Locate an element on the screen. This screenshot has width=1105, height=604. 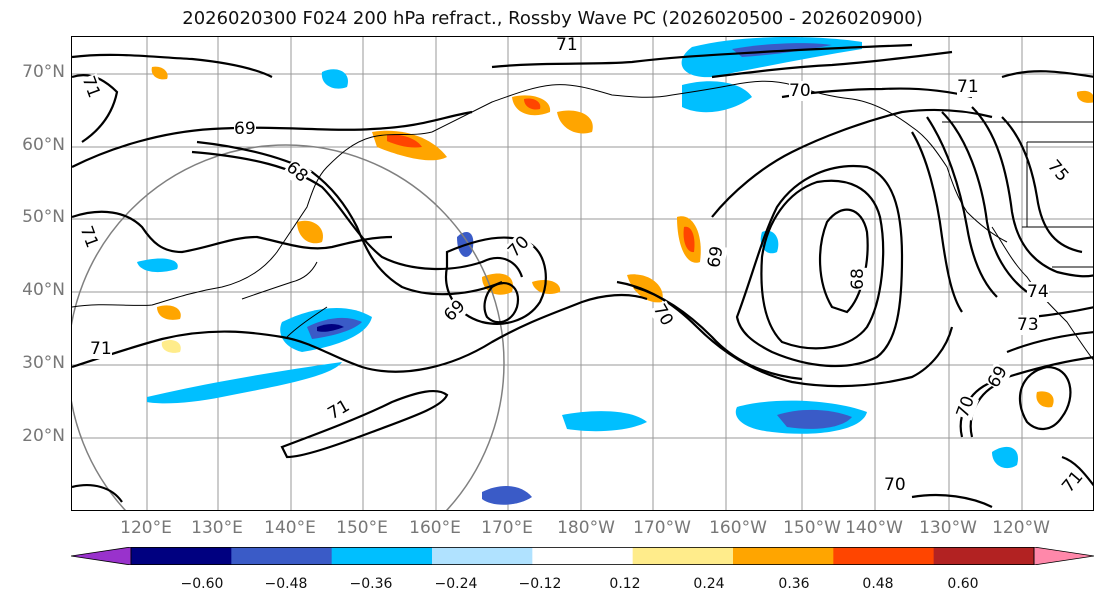
shade-orange-small4 is located at coordinates (169, 312).